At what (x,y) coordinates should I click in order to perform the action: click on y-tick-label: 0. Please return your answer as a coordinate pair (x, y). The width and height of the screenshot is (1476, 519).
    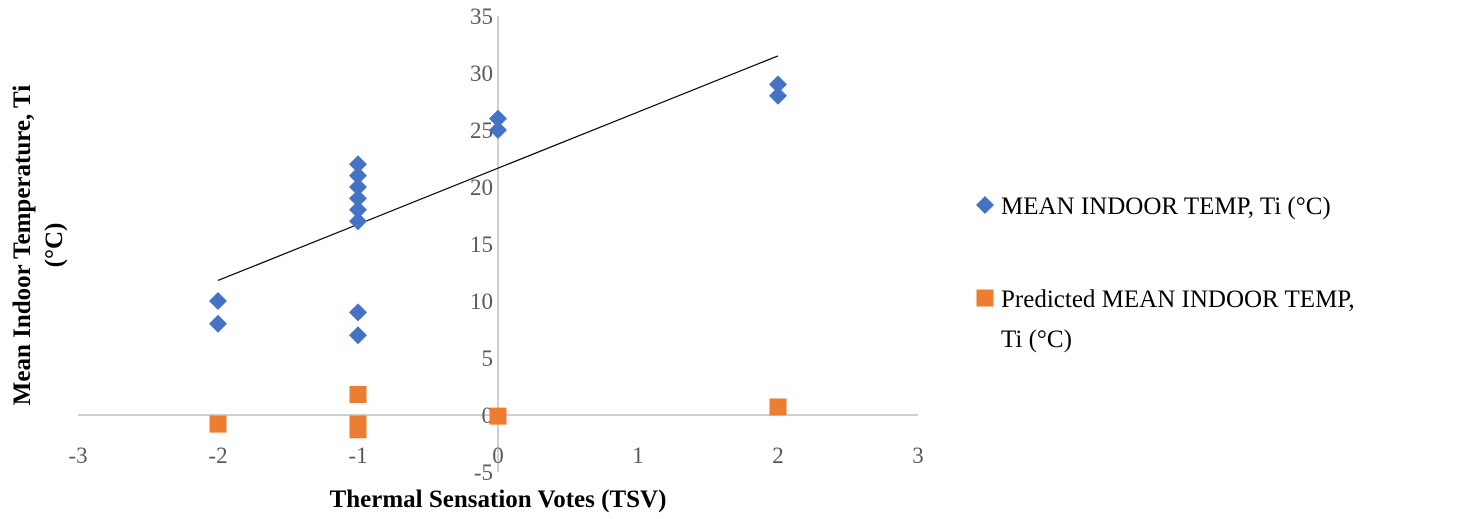
    Looking at the image, I should click on (488, 415).